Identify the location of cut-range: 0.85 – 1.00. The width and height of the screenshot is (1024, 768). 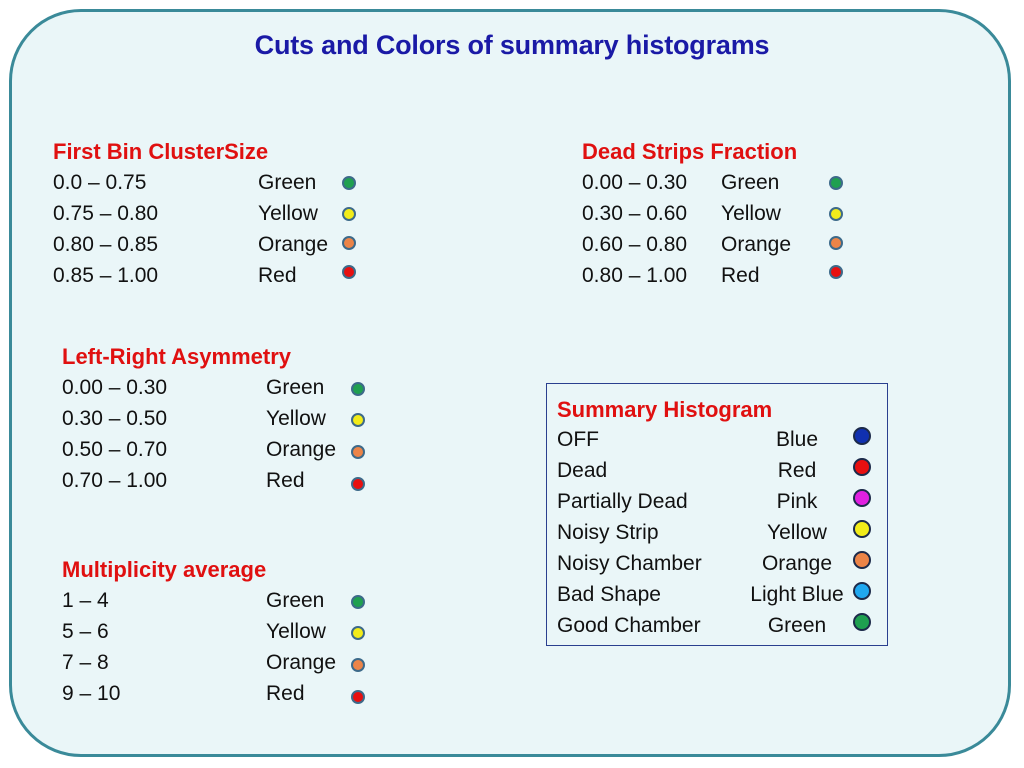
(106, 275).